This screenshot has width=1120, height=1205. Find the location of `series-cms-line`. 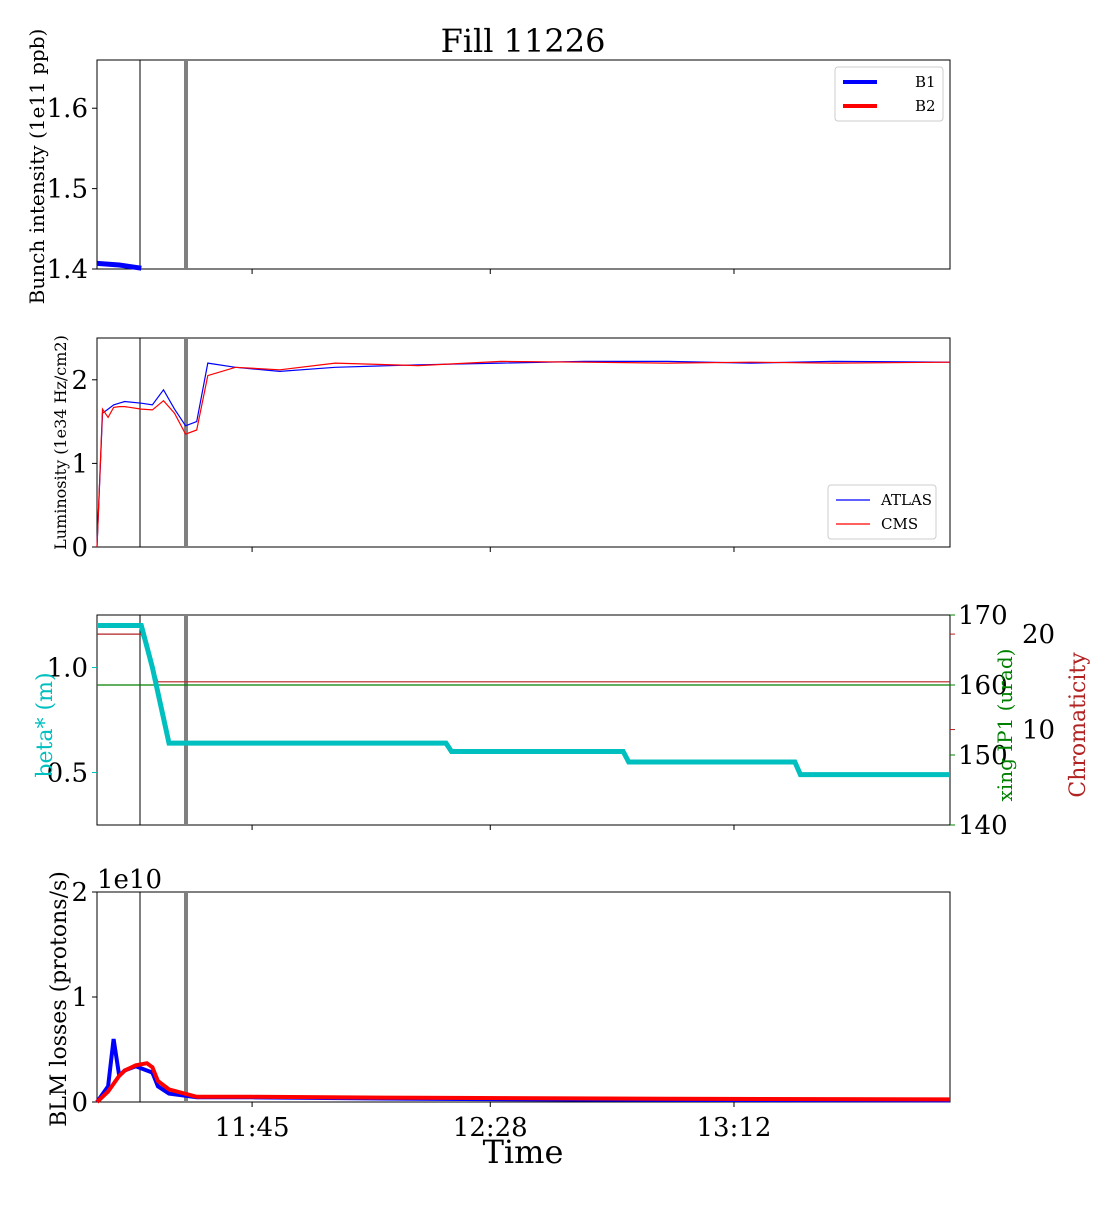

series-cms-line is located at coordinates (523, 454).